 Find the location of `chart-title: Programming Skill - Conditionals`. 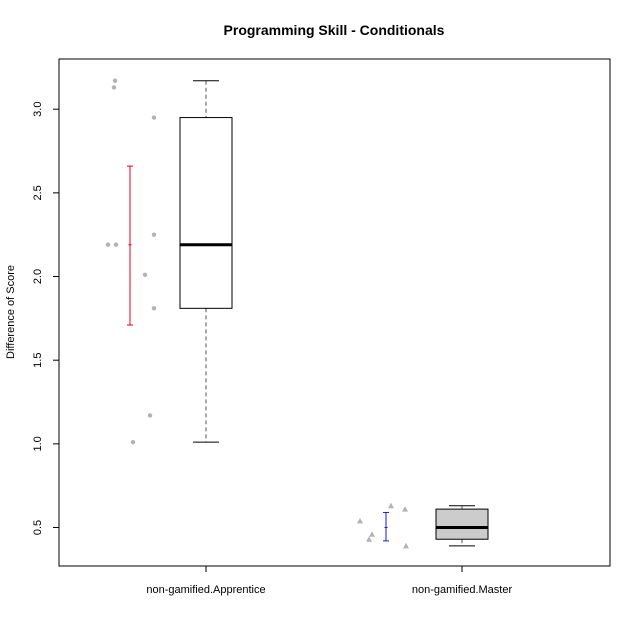

chart-title: Programming Skill - Conditionals is located at coordinates (334, 30).